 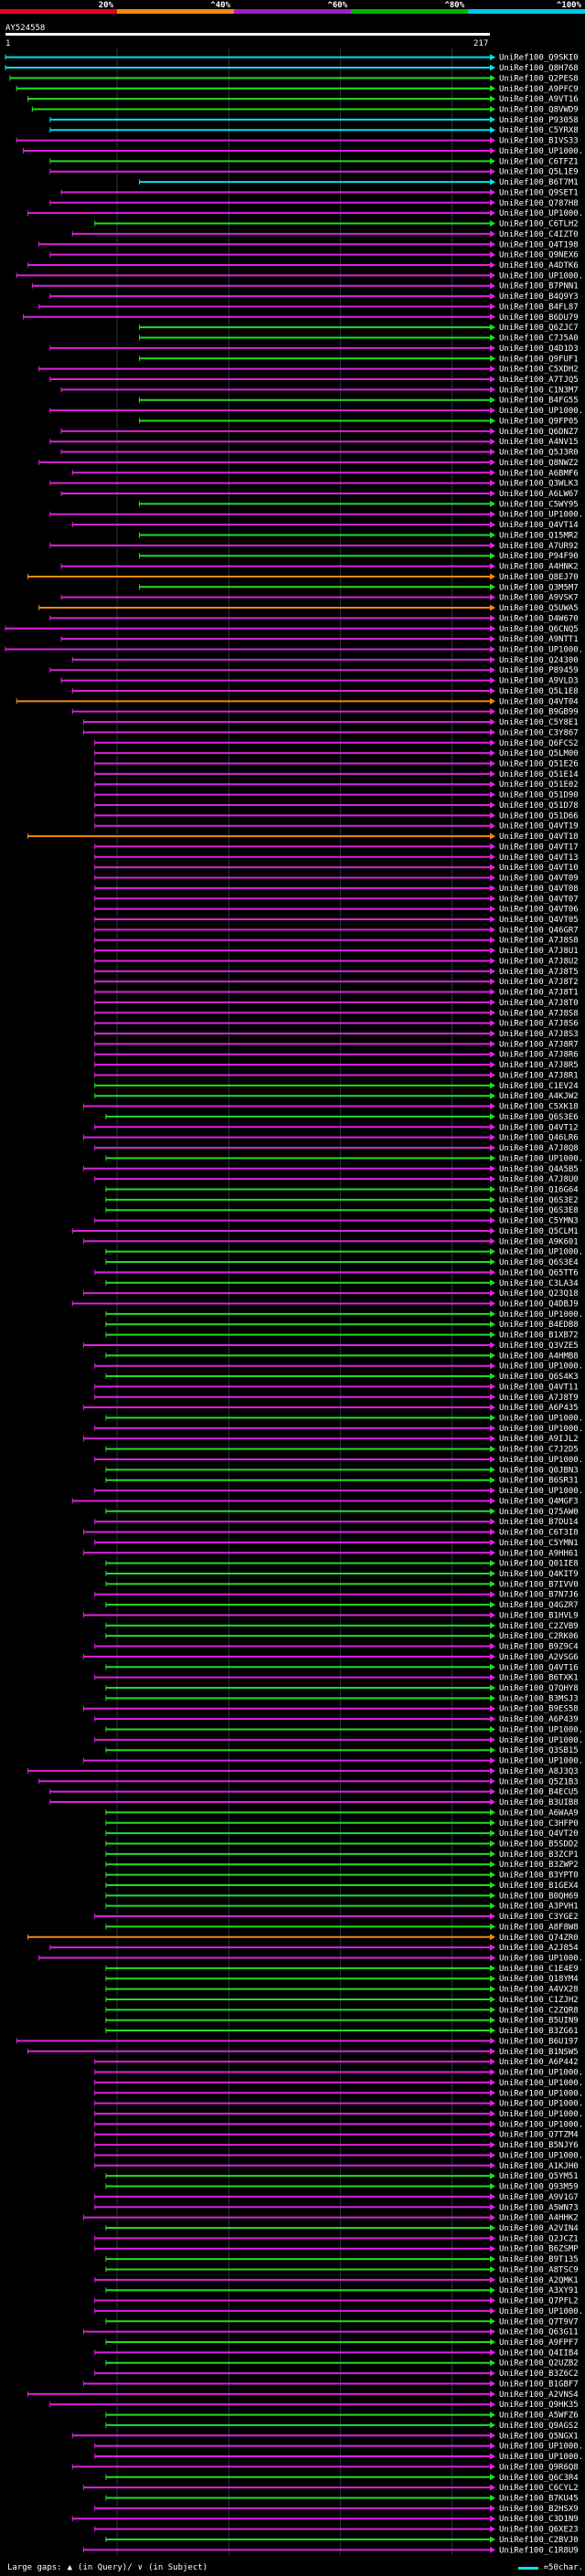 What do you see at coordinates (539, 1034) in the screenshot?
I see `hit-label: UniRef100_A7J8S3` at bounding box center [539, 1034].